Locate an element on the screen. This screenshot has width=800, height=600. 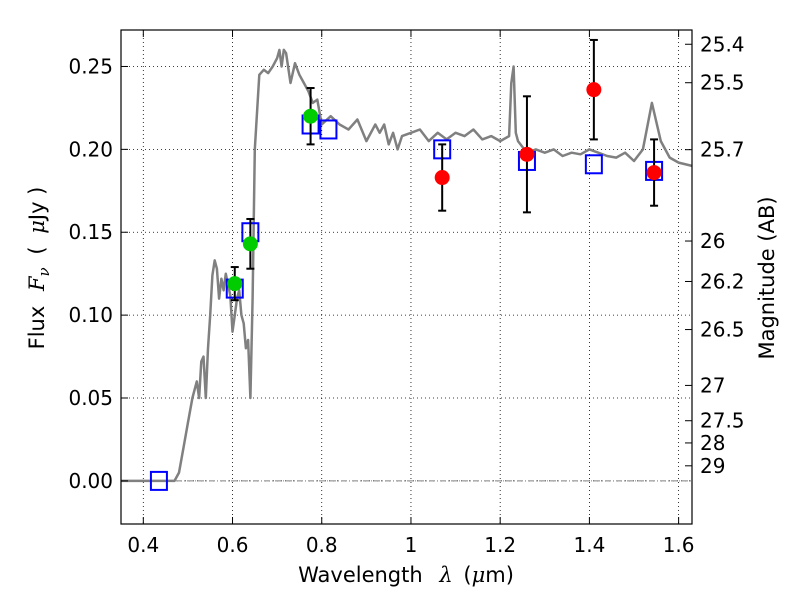
x-axis-label: Wavelength λ (μm) is located at coordinates (406, 575).